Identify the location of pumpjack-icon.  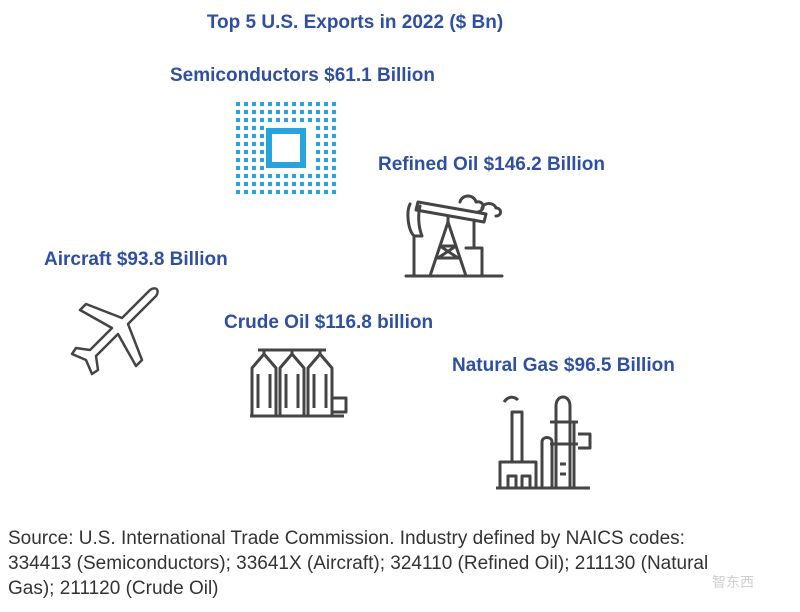
(454, 236).